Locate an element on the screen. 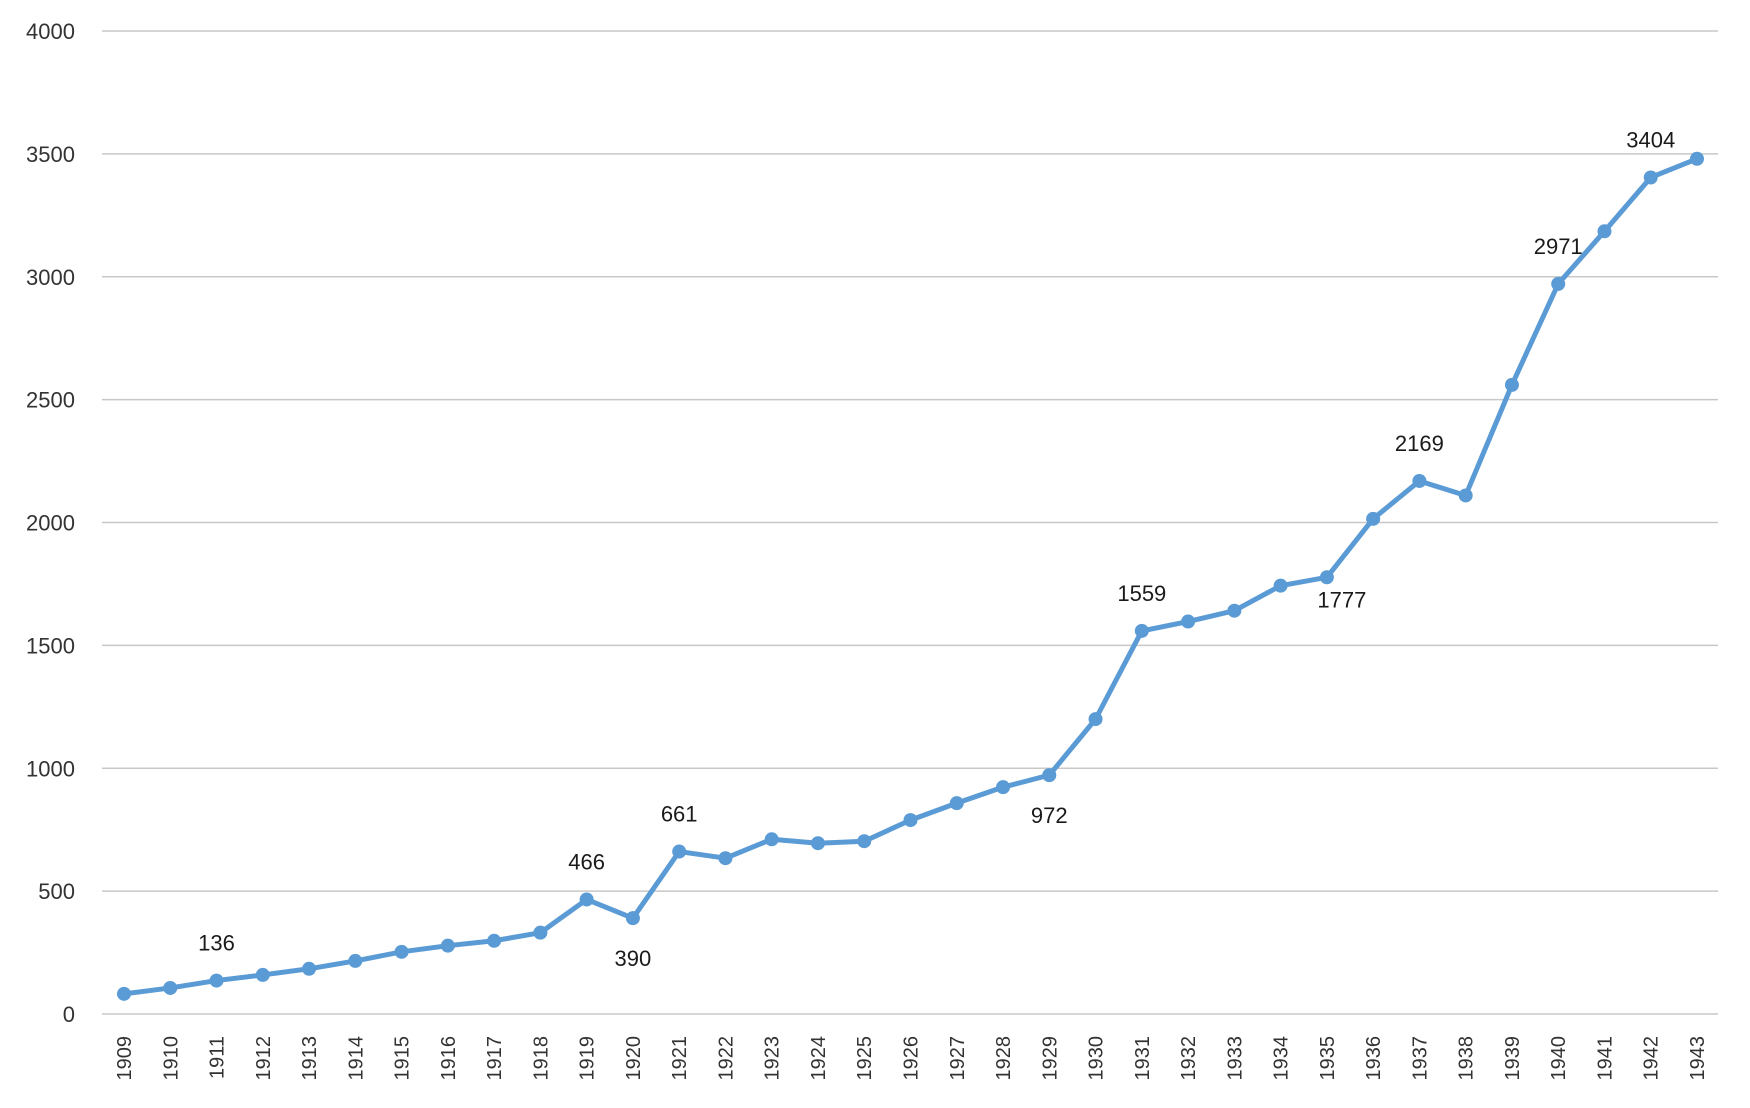 The width and height of the screenshot is (1750, 1108). data-point-1933 is located at coordinates (1234, 610).